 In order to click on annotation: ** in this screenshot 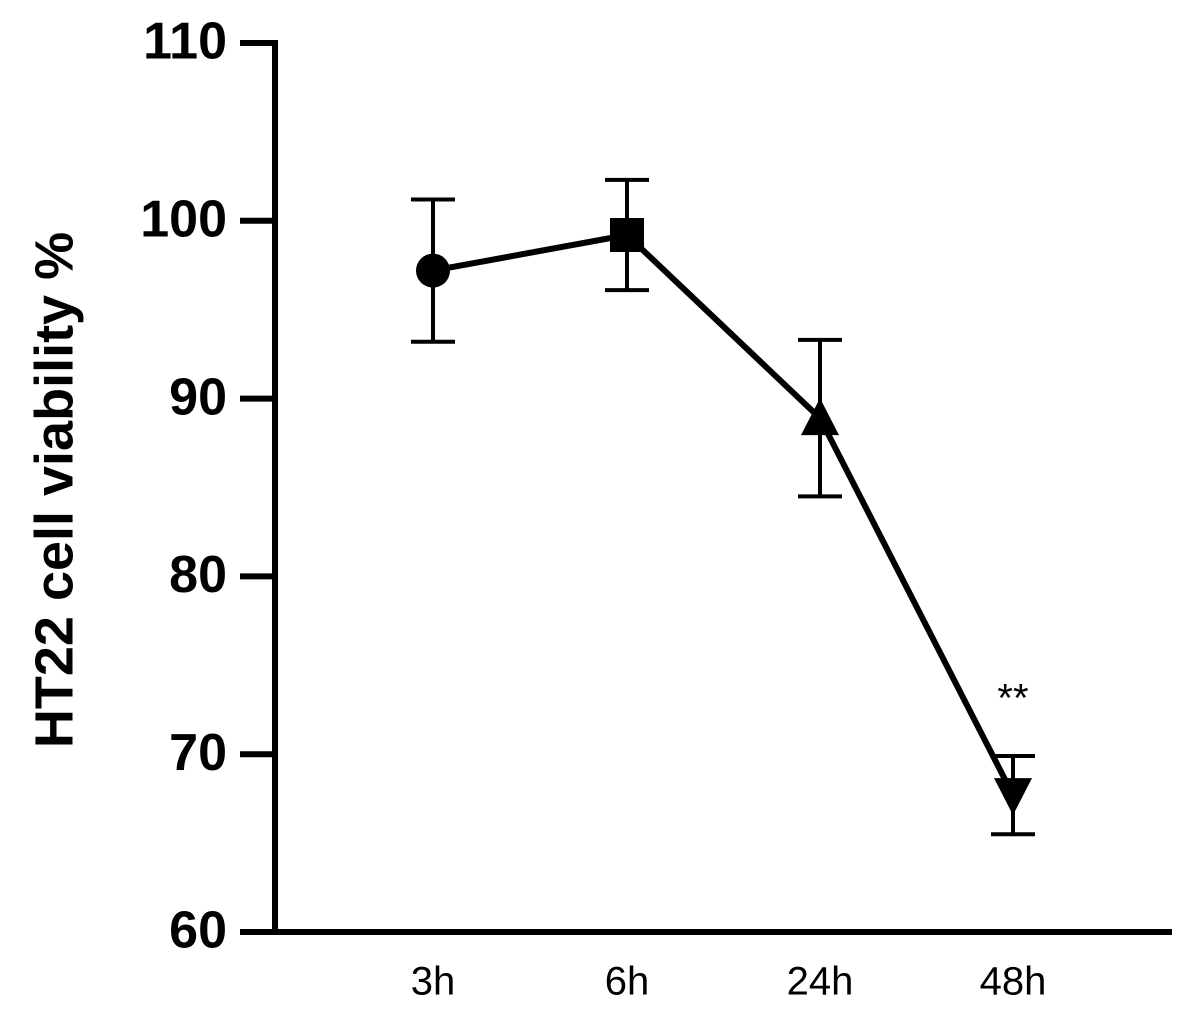, I will do `click(1012, 699)`.